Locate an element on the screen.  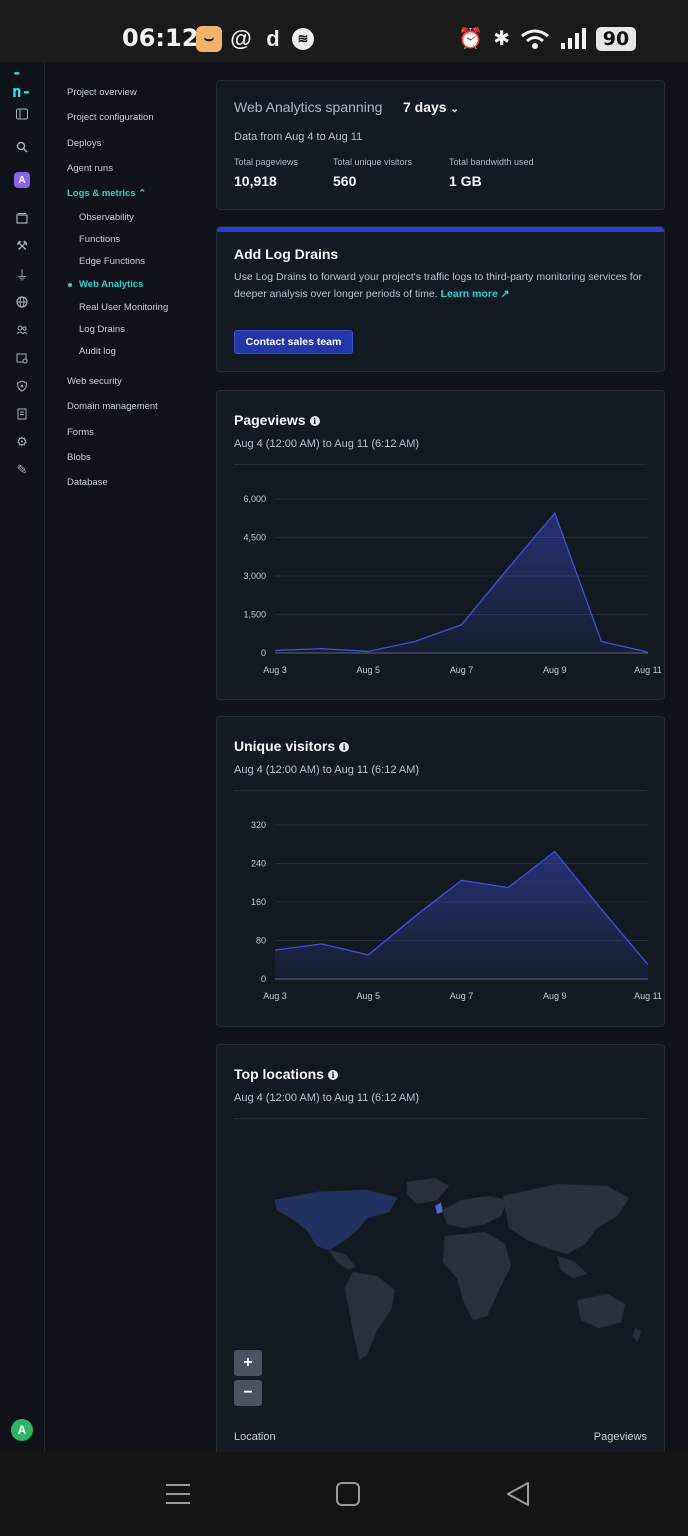
threads-app-icon: @ is located at coordinates (241, 38).